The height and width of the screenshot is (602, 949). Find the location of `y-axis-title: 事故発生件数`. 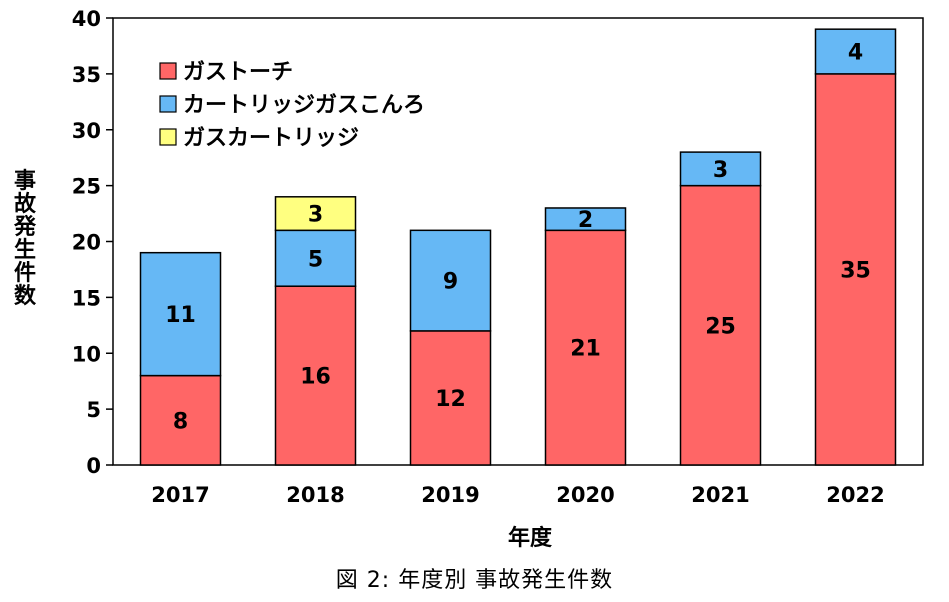

y-axis-title: 事故発生件数 is located at coordinates (25, 238).